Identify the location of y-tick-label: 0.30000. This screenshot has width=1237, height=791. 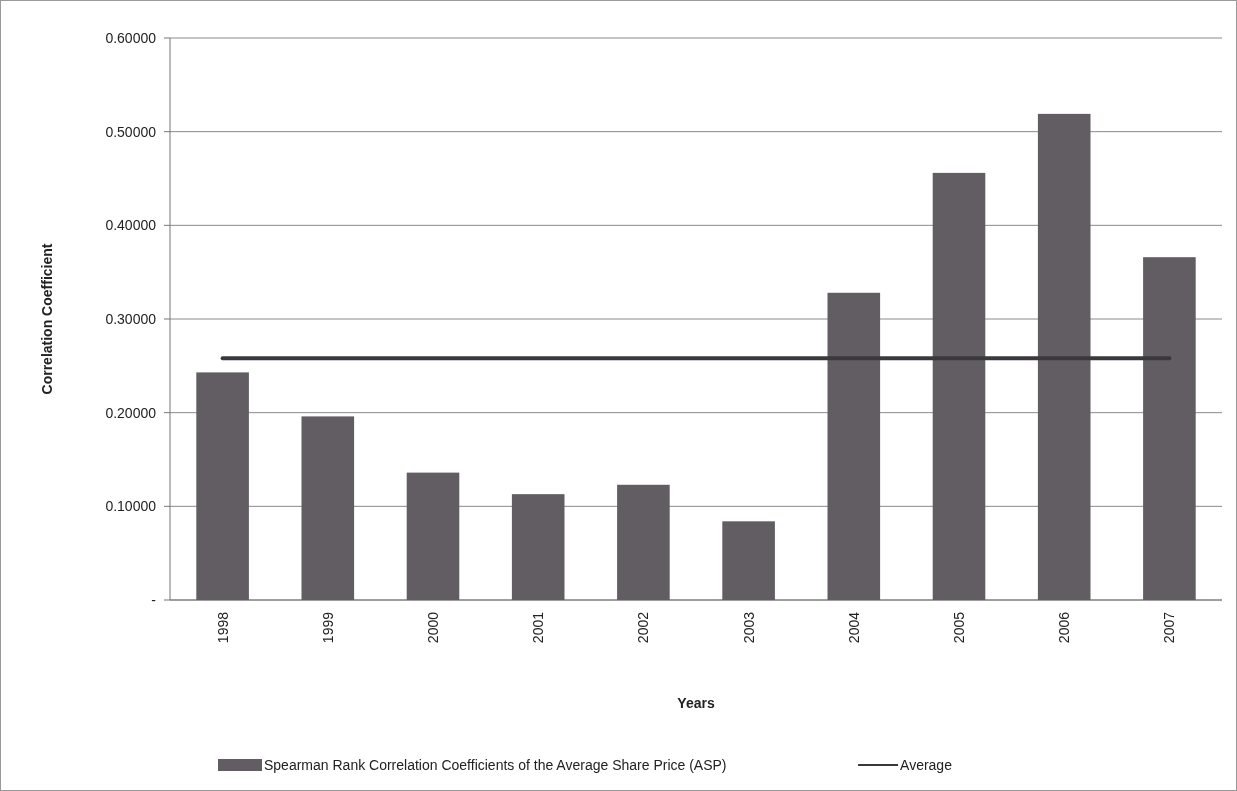
(131, 319).